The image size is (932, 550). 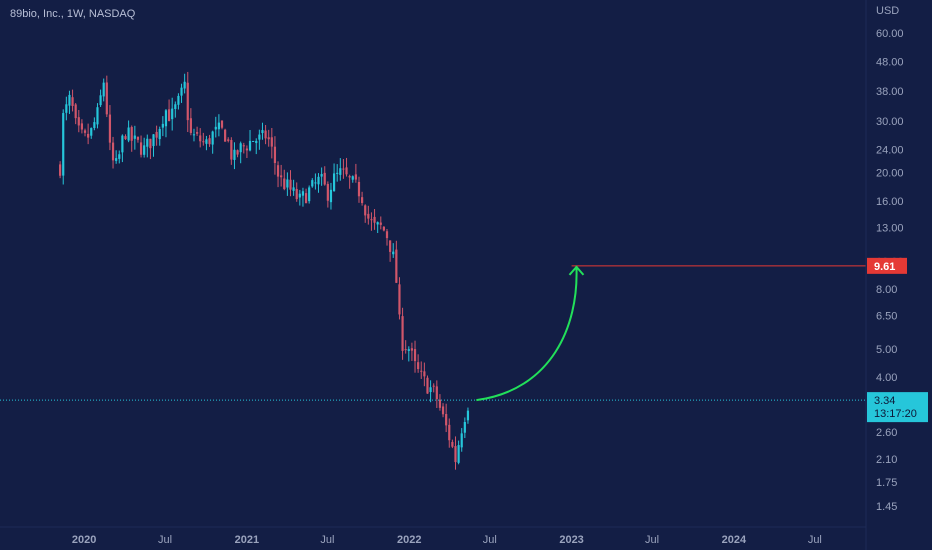 What do you see at coordinates (890, 34) in the screenshot?
I see `price-tick-label: 60.00` at bounding box center [890, 34].